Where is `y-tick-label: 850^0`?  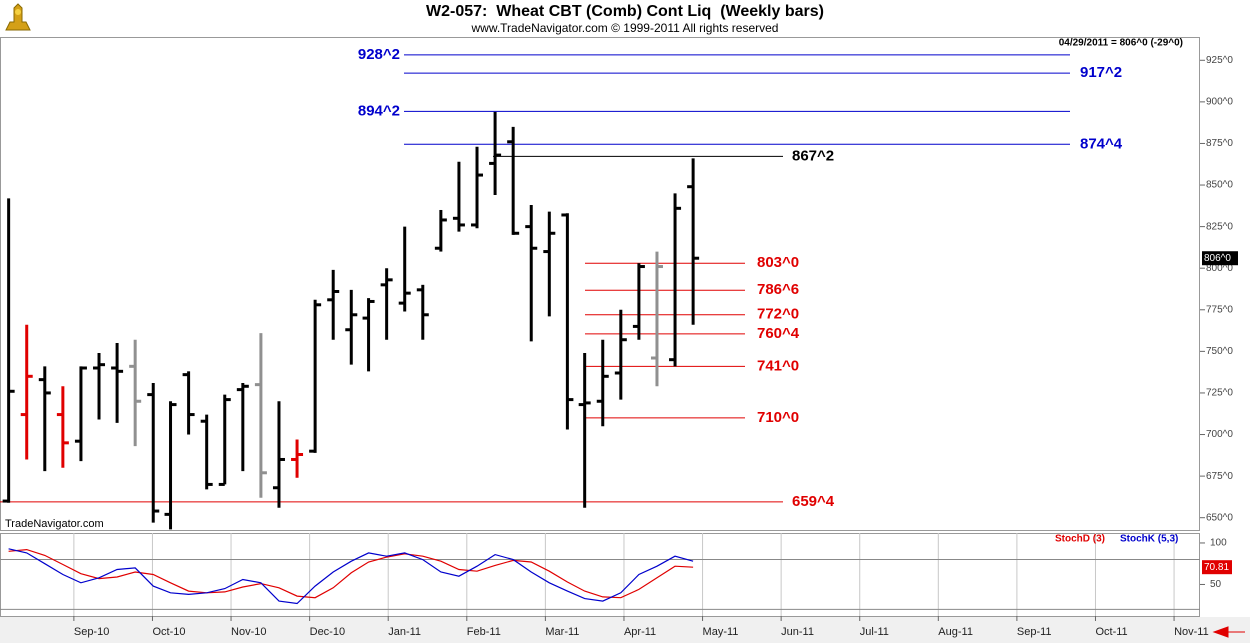 y-tick-label: 850^0 is located at coordinates (1219, 185).